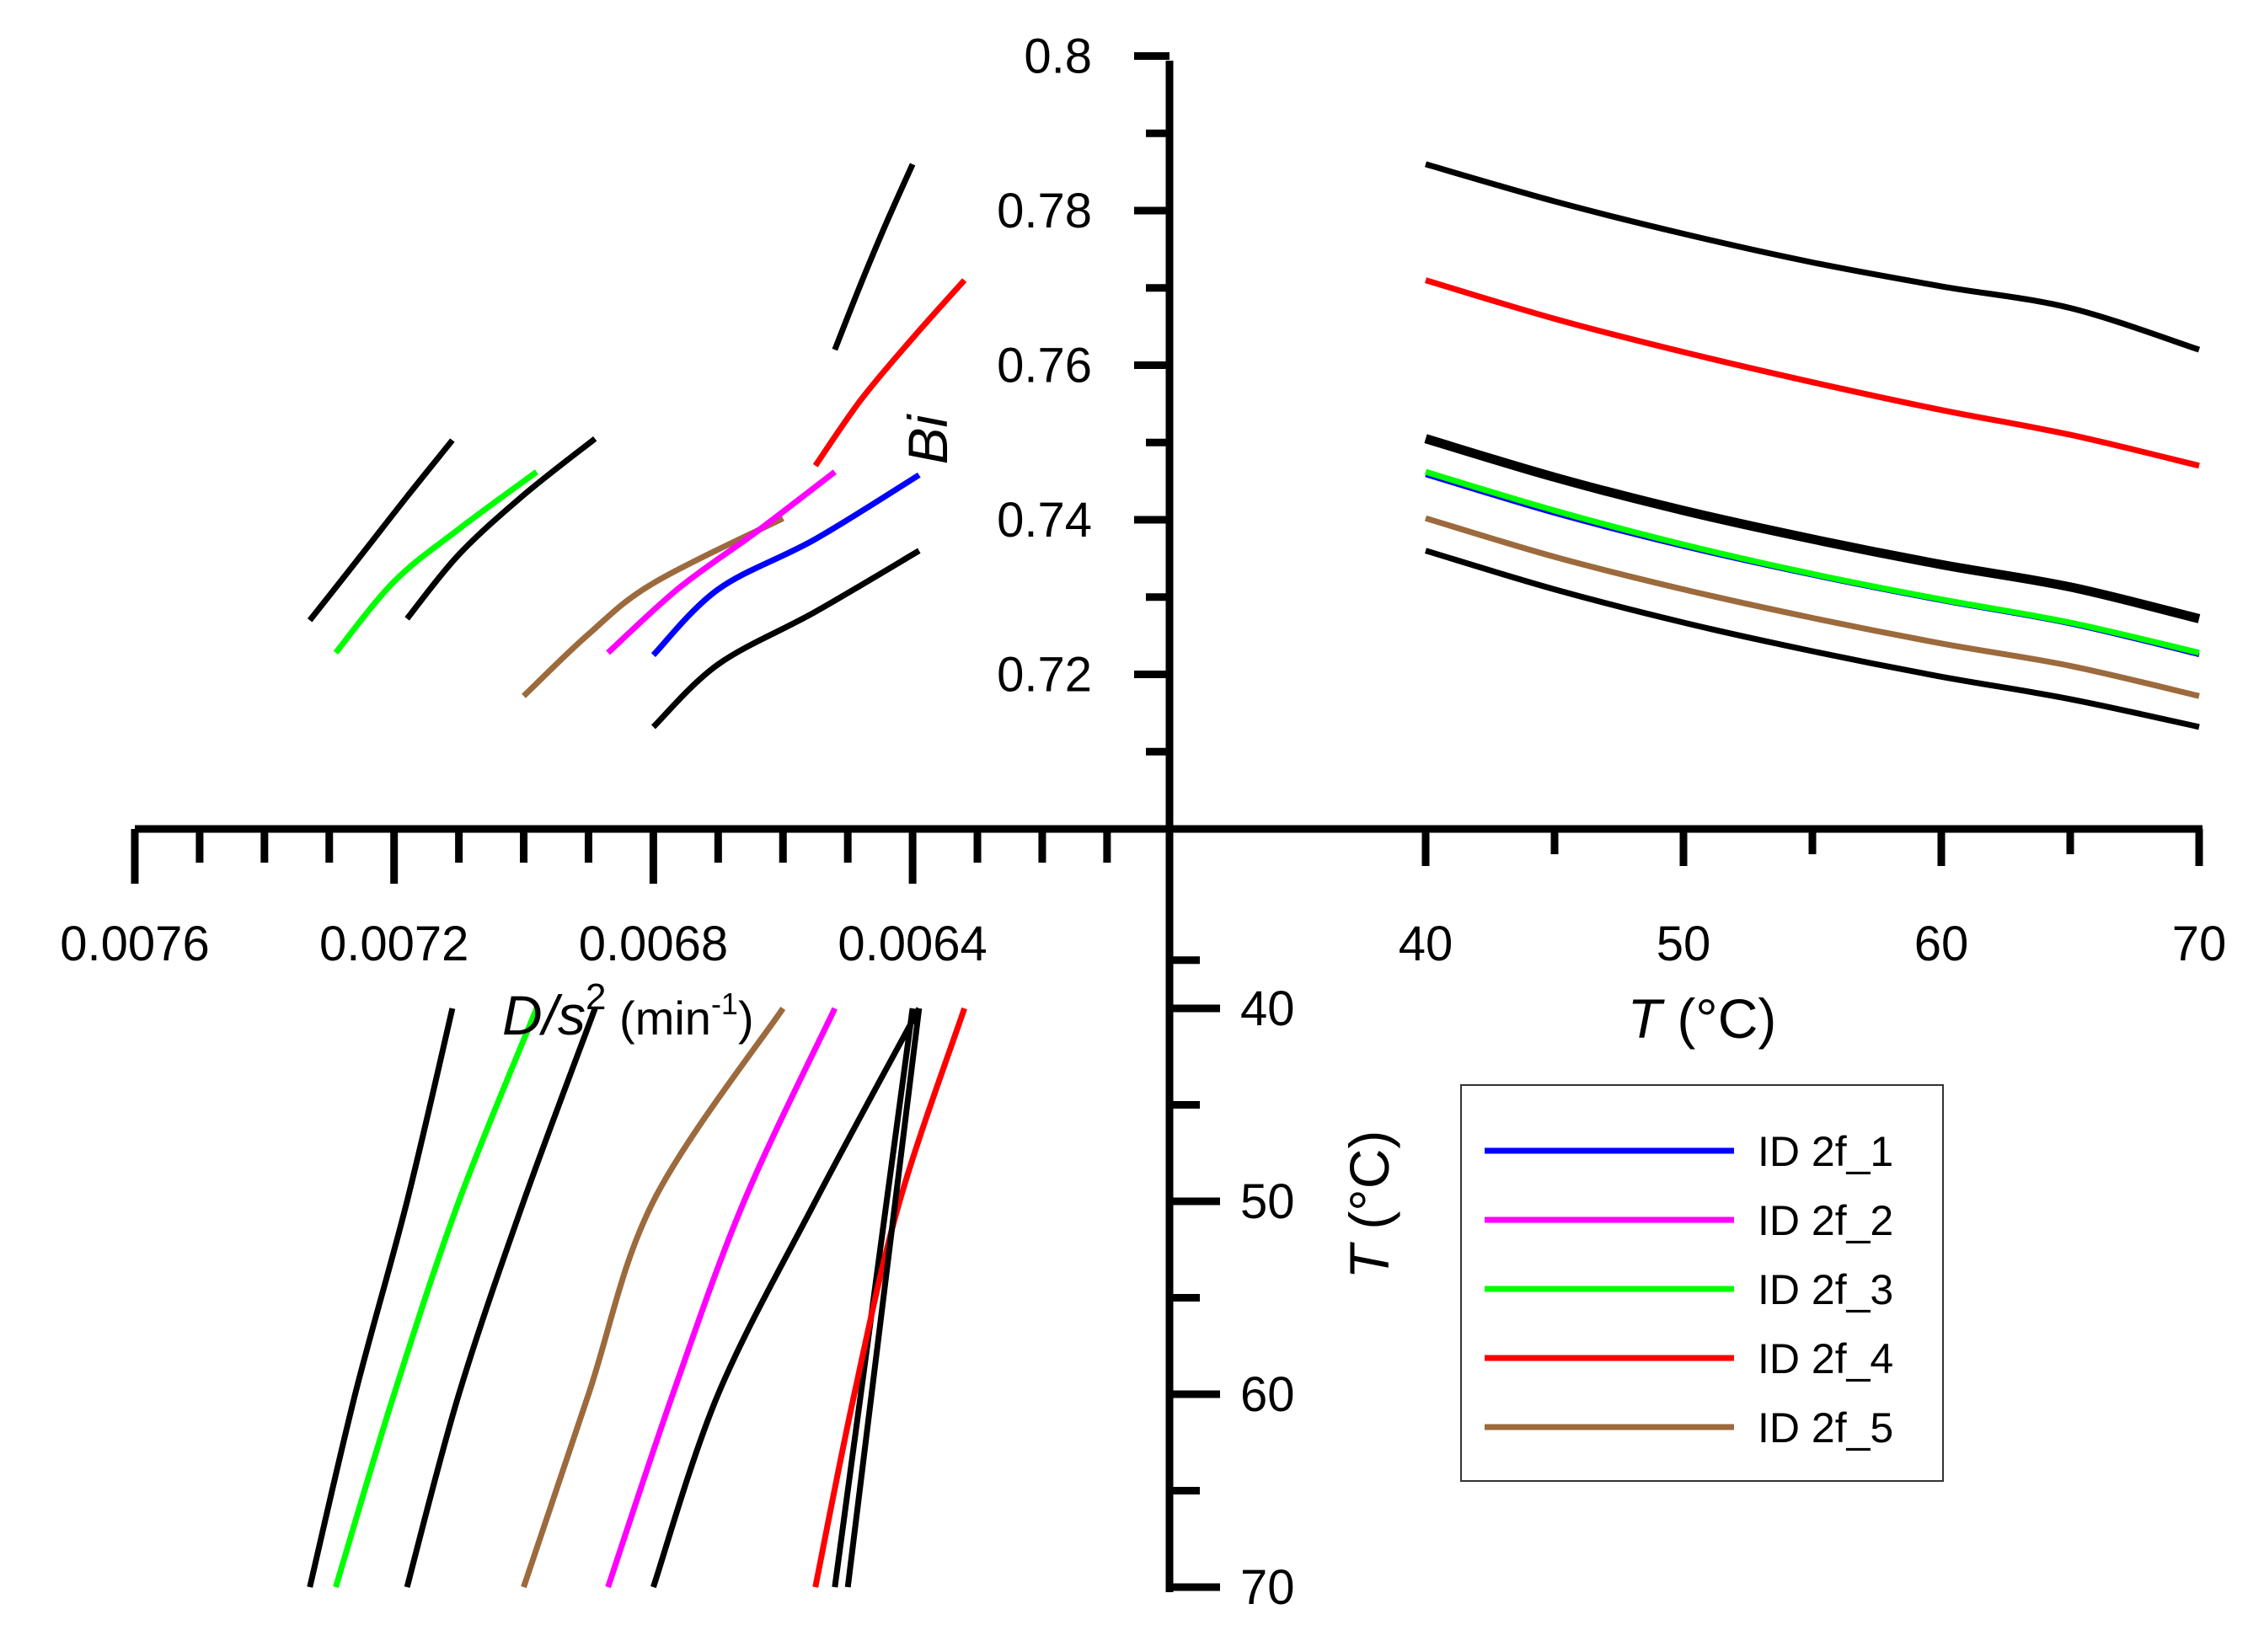  I want to click on legend-label-3: ID 2f_3, so click(1826, 1289).